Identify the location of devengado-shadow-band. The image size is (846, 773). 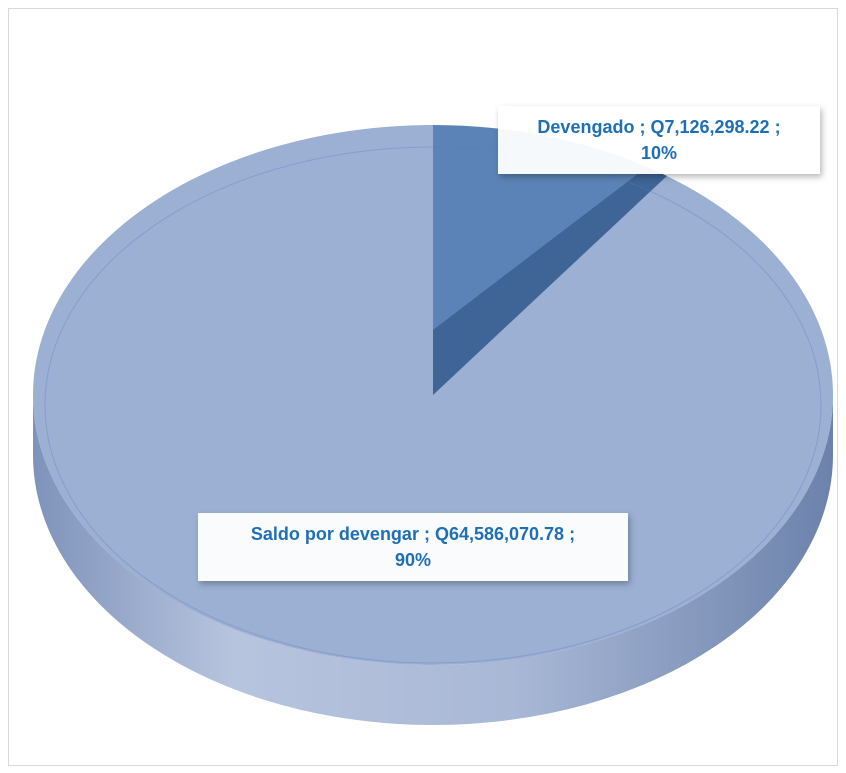
(550, 280).